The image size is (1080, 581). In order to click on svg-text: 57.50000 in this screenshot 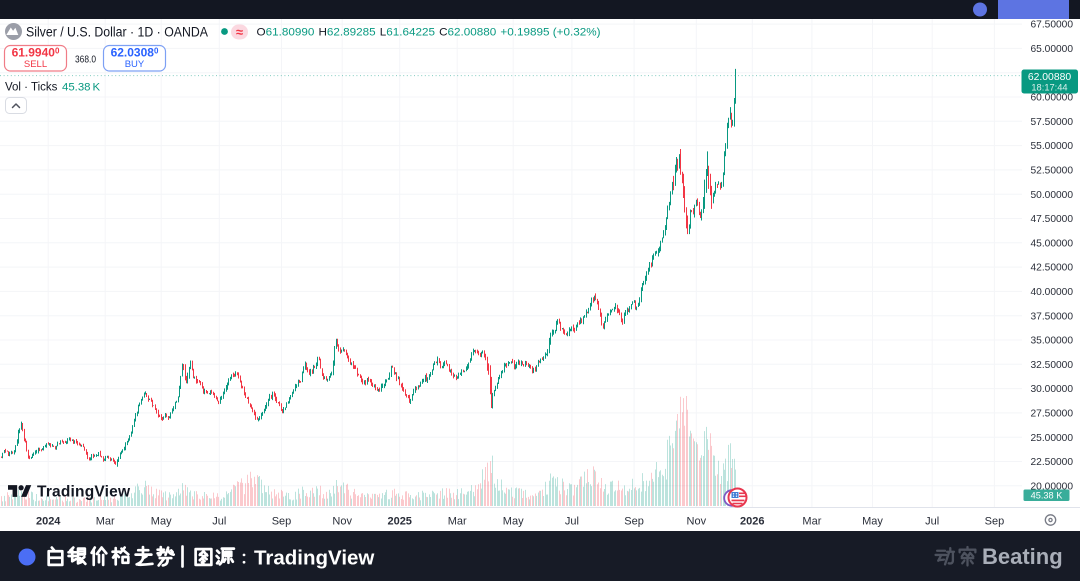, I will do `click(1052, 122)`.